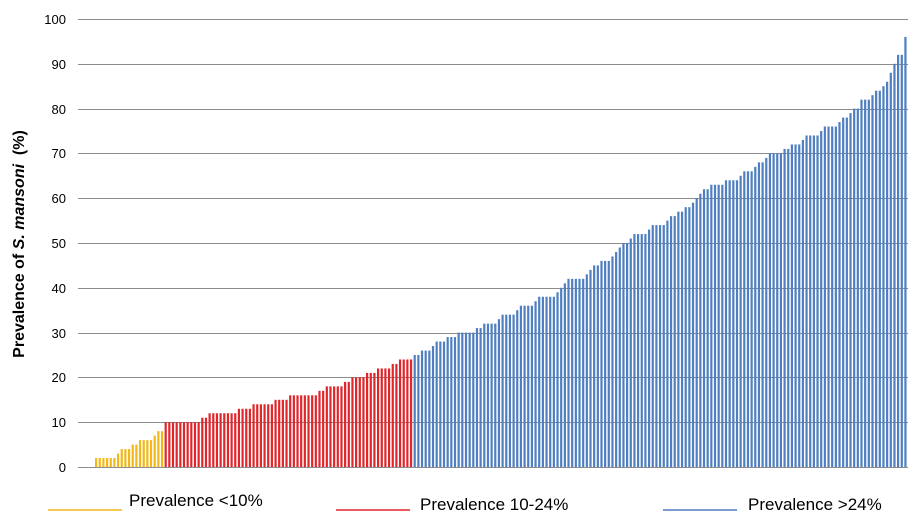  What do you see at coordinates (59, 243) in the screenshot?
I see `y-tick-label: 50` at bounding box center [59, 243].